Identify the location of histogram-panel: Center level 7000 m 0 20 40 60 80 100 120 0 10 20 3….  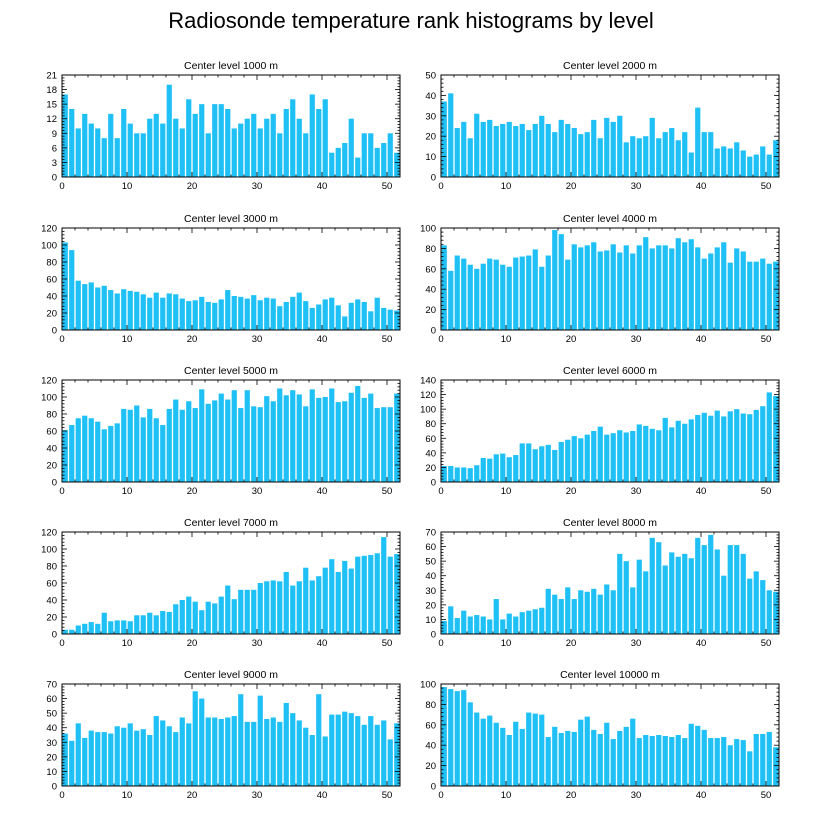
(221, 583).